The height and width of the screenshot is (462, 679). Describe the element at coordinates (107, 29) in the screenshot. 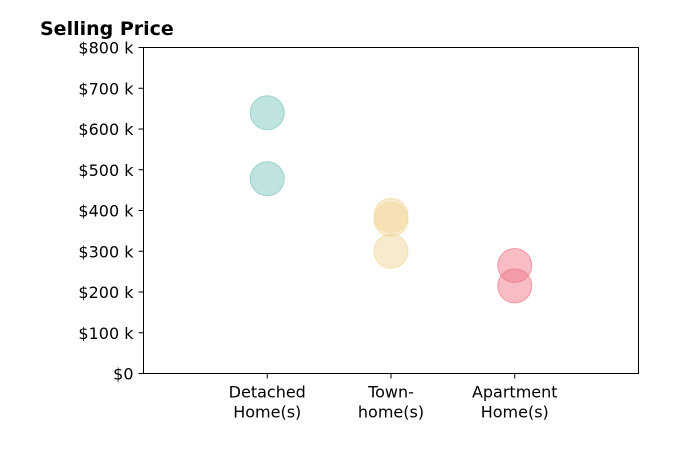

I see `chart-title: Selling Price` at that location.